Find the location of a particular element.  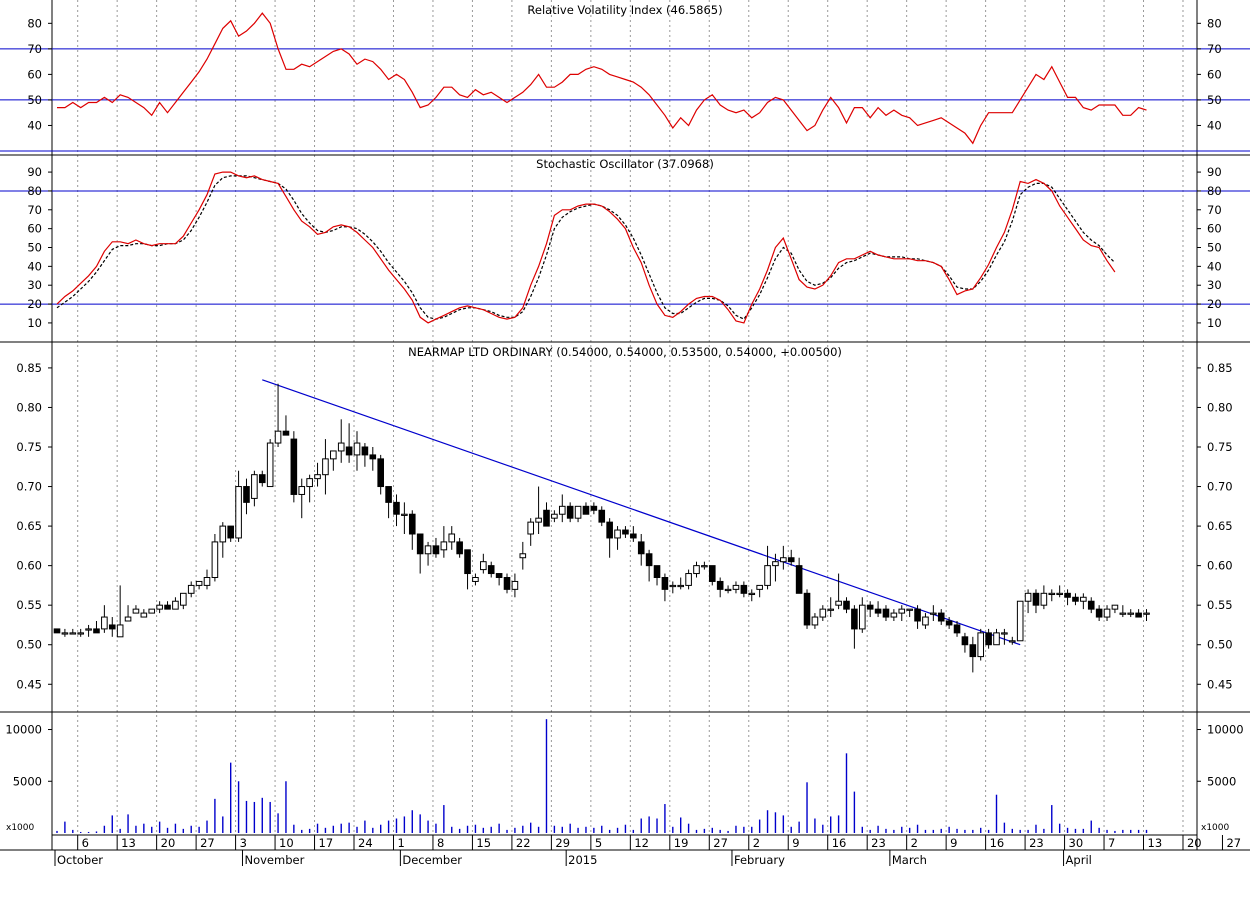

stochastic-tick-label-left: 70 is located at coordinates (34, 210).